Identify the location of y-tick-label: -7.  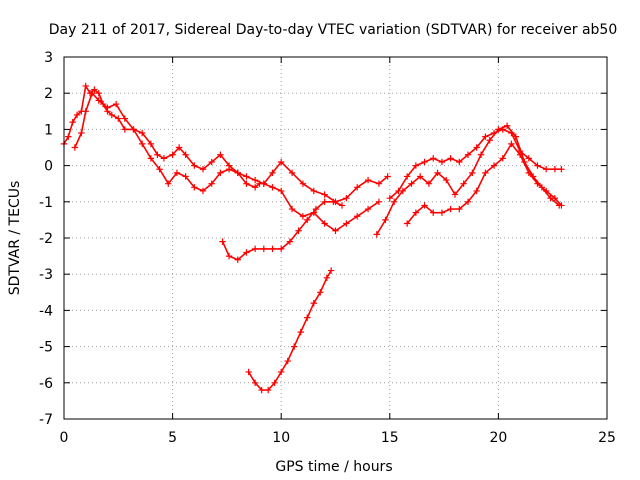
(46, 420).